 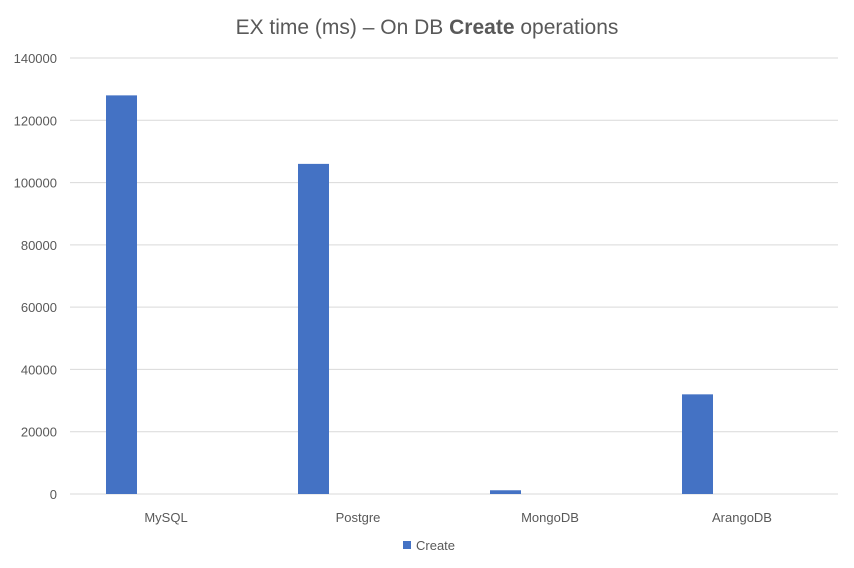 What do you see at coordinates (407, 545) in the screenshot?
I see `legend-swatch` at bounding box center [407, 545].